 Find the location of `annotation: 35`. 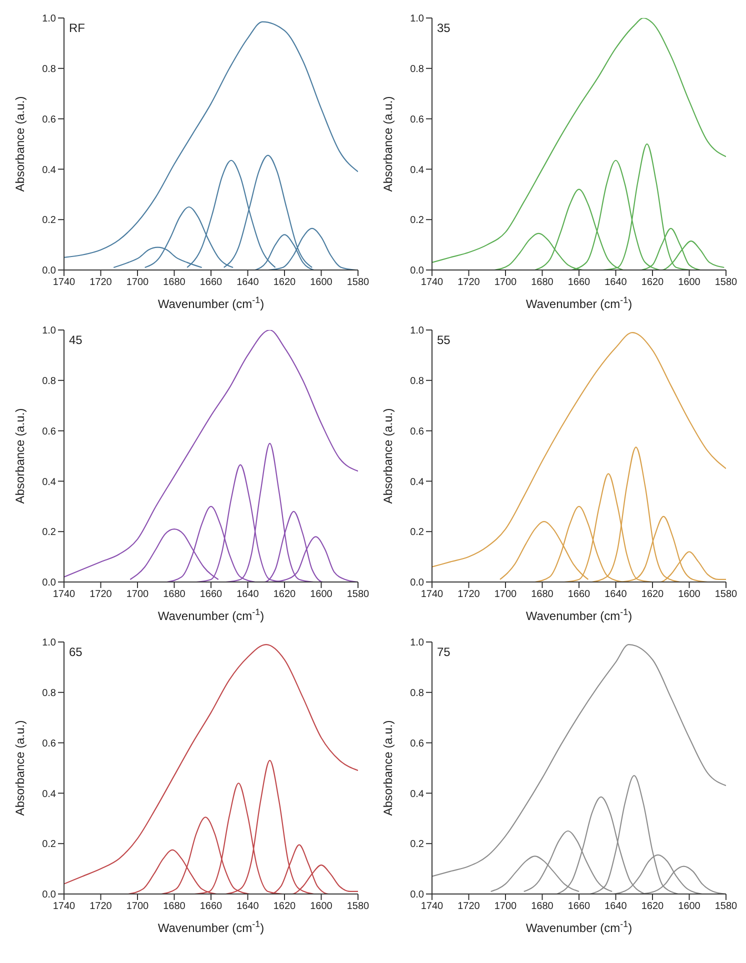

annotation: 35 is located at coordinates (443, 28).